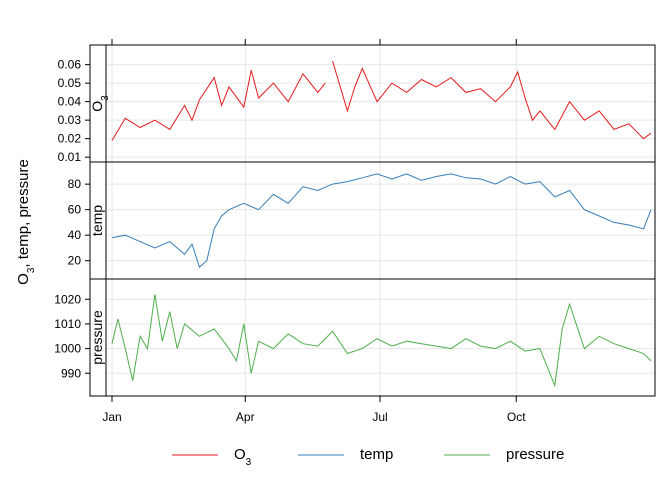 This screenshot has height=480, width=672. I want to click on y-tick-label-temp-0: 20, so click(75, 261).